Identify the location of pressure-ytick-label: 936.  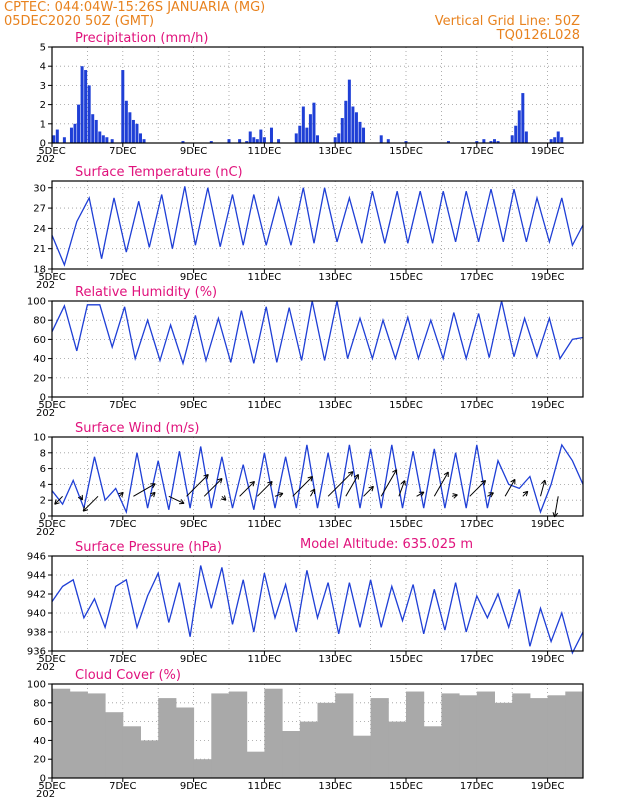
(36, 652).